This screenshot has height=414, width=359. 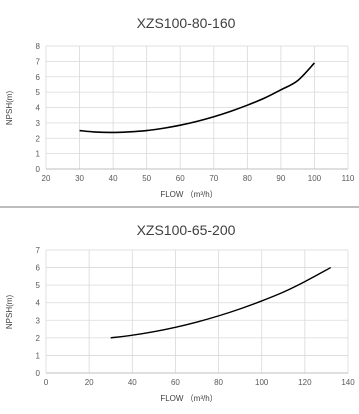 What do you see at coordinates (213, 178) in the screenshot?
I see `chart-1-x-tick-label: 70` at bounding box center [213, 178].